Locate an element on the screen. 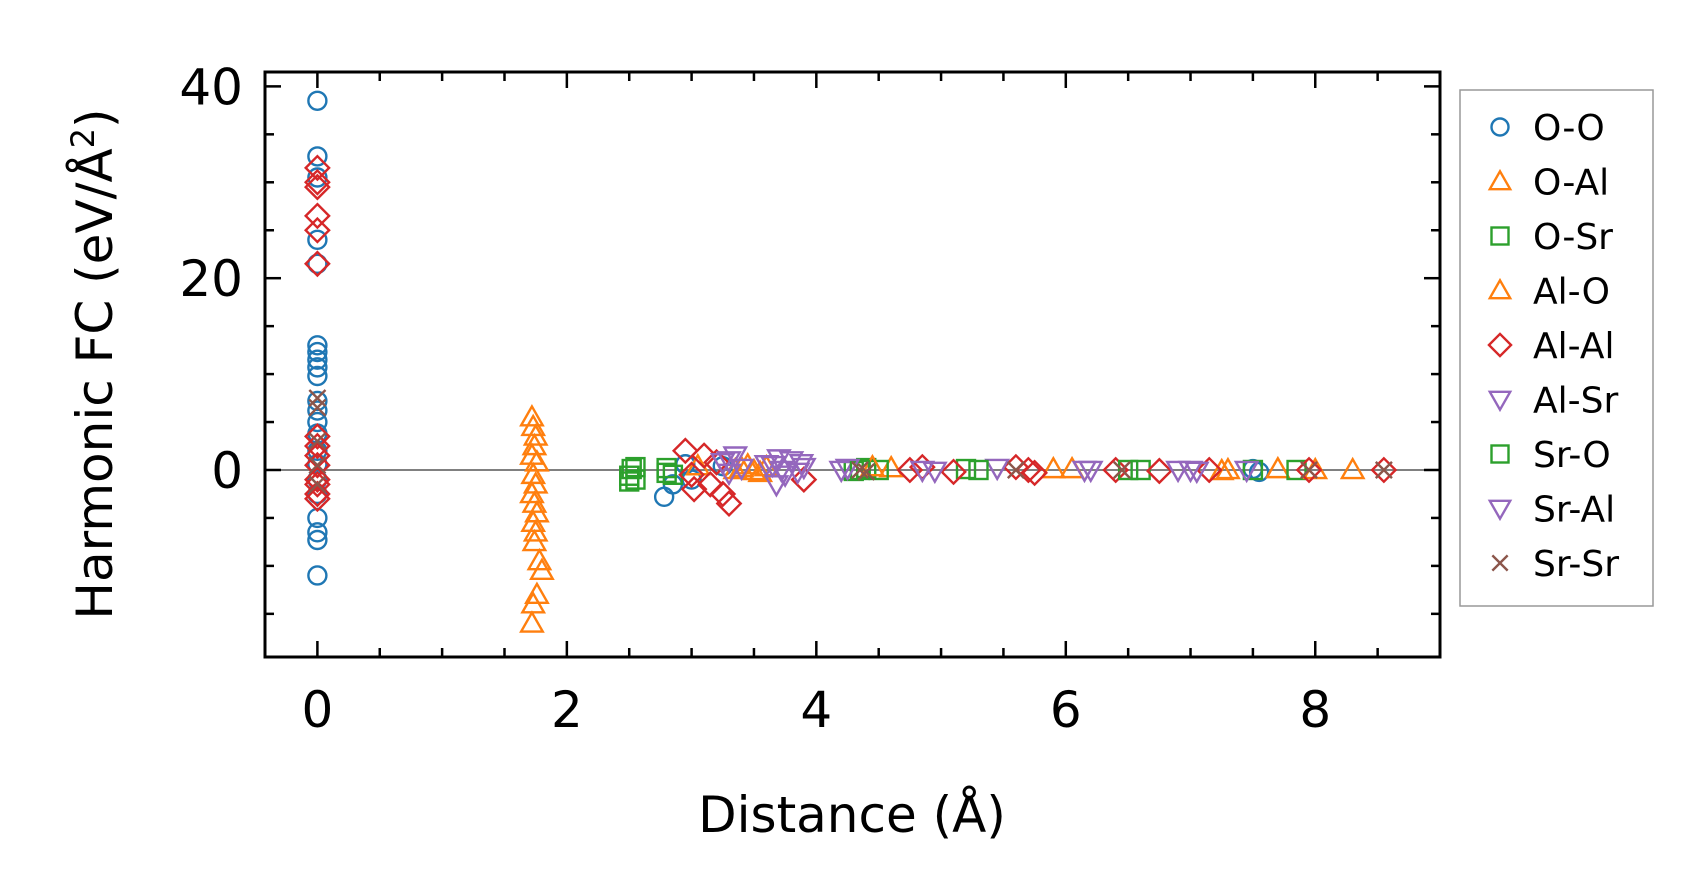 The height and width of the screenshot is (893, 1697). series-sr-o is located at coordinates (879, 474).